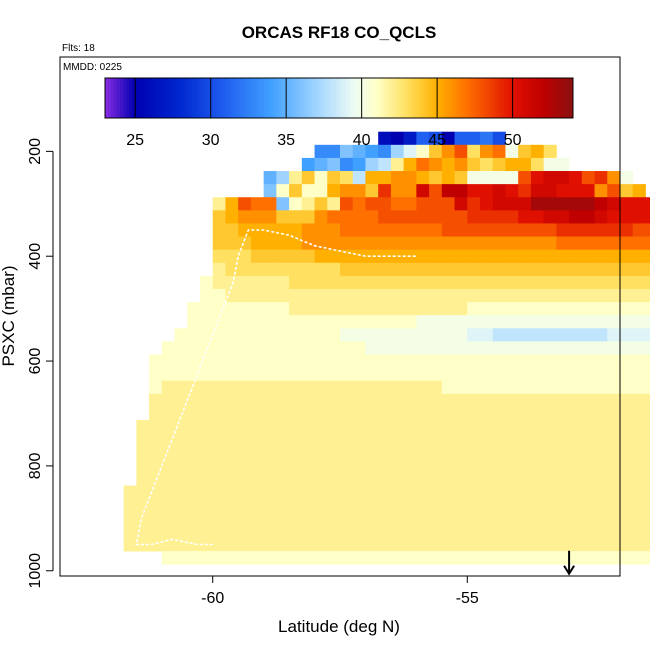 The width and height of the screenshot is (650, 650). I want to click on colorbar-tick-label: 30, so click(211, 140).